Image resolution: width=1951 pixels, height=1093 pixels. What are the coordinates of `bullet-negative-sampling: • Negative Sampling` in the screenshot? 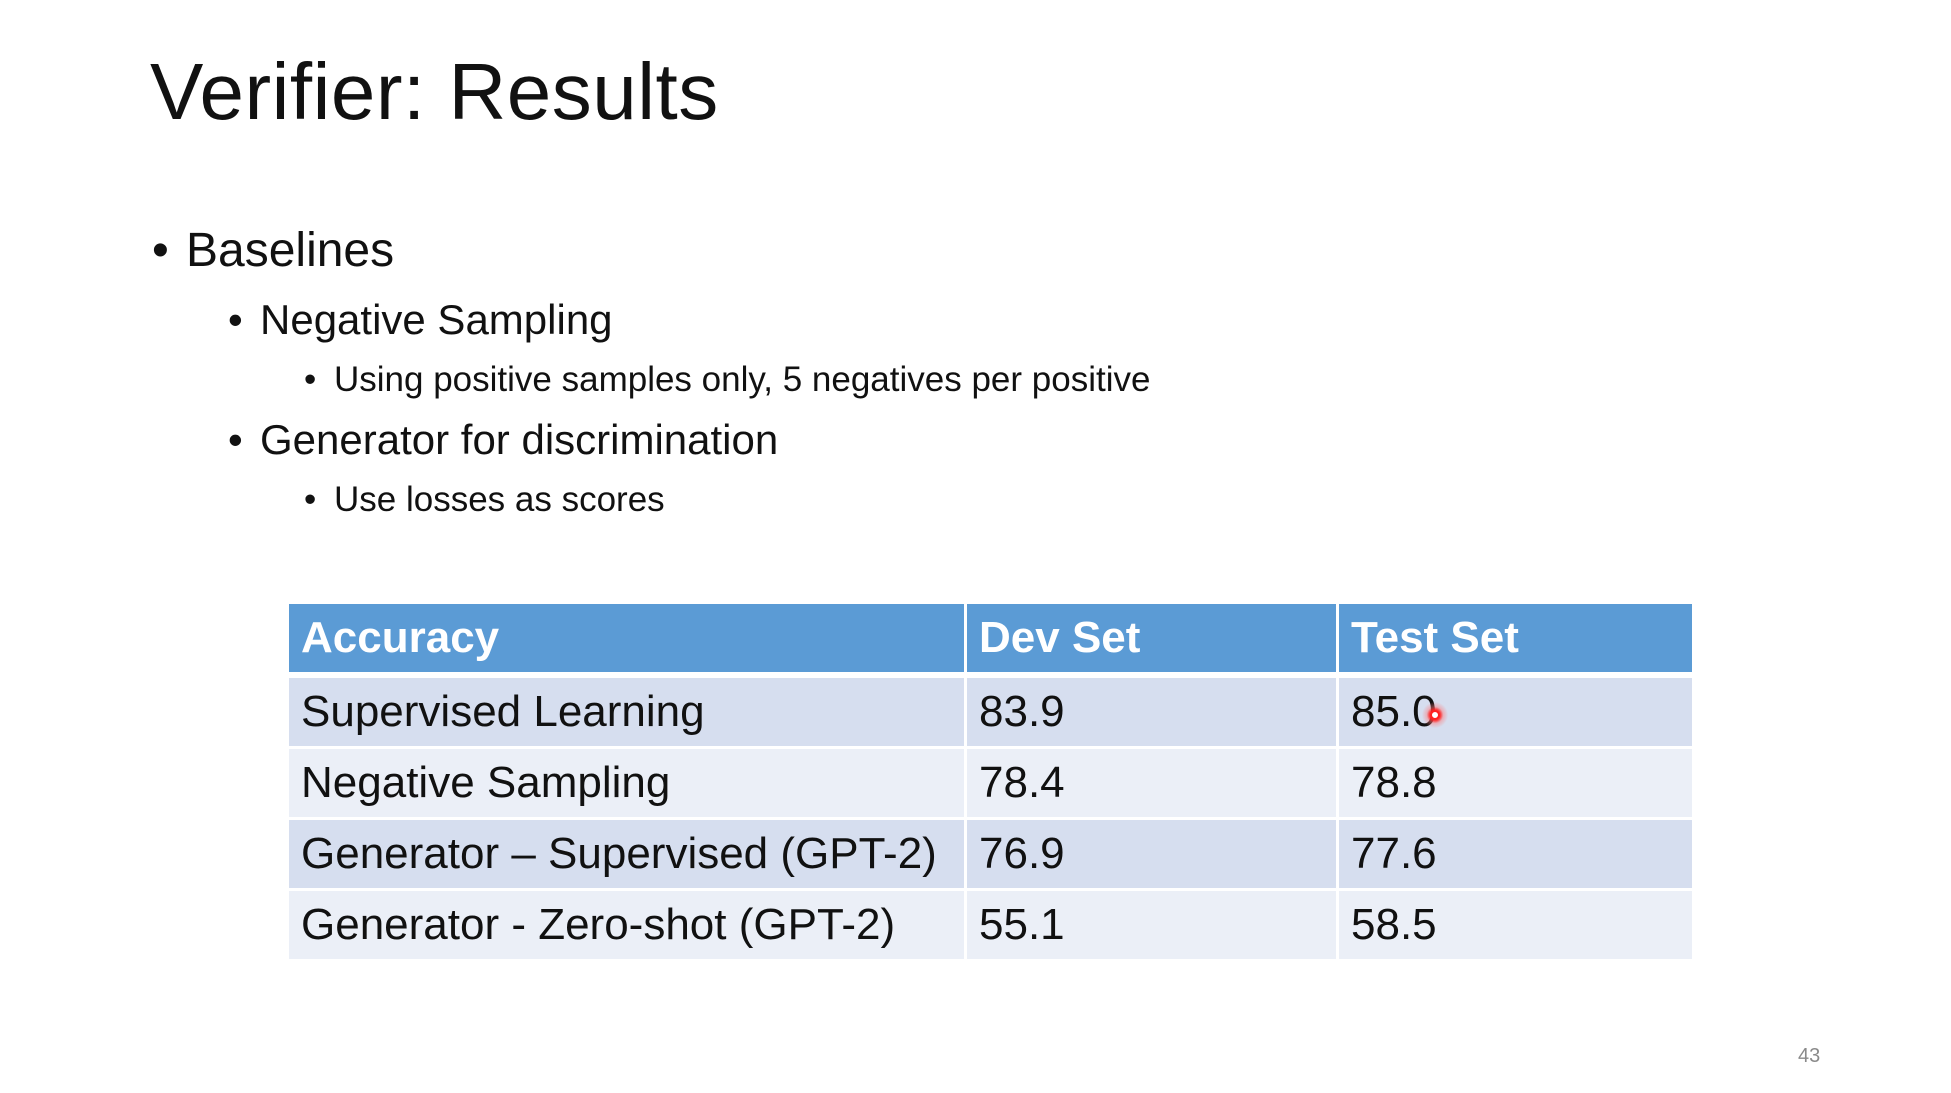 It's located at (689, 320).